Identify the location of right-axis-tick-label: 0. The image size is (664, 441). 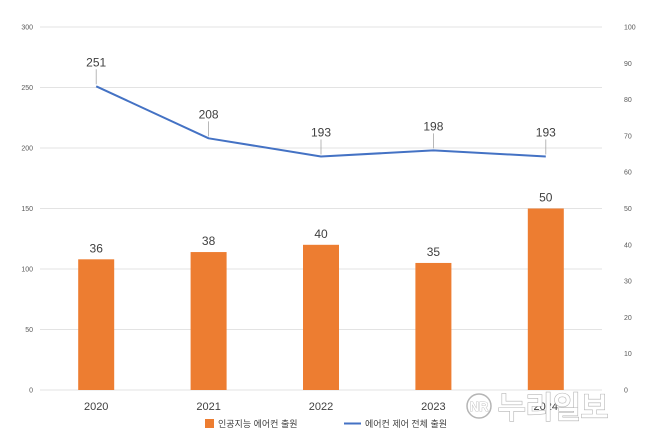
(626, 391).